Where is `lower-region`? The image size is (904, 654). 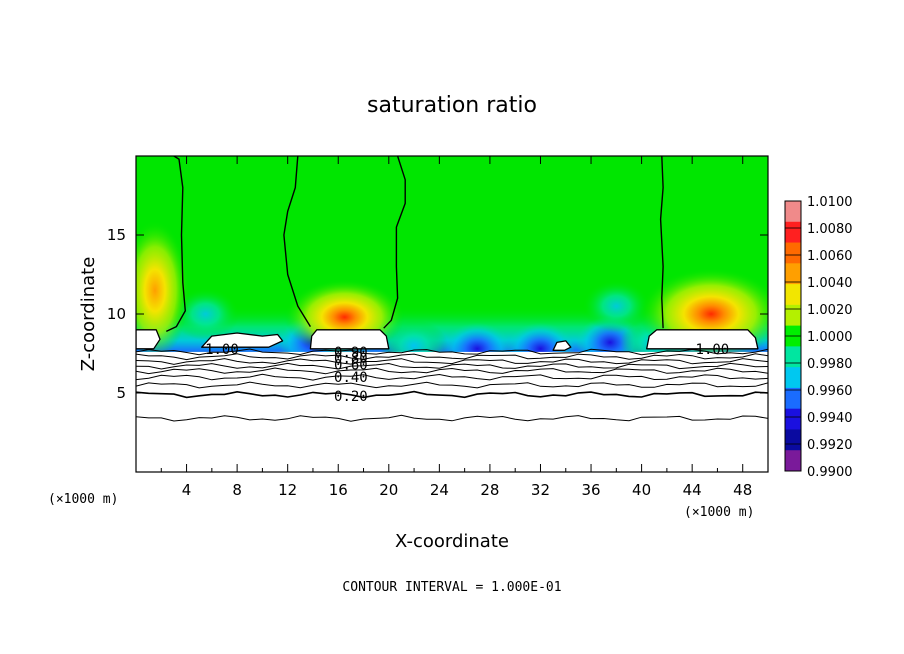 lower-region is located at coordinates (452, 411).